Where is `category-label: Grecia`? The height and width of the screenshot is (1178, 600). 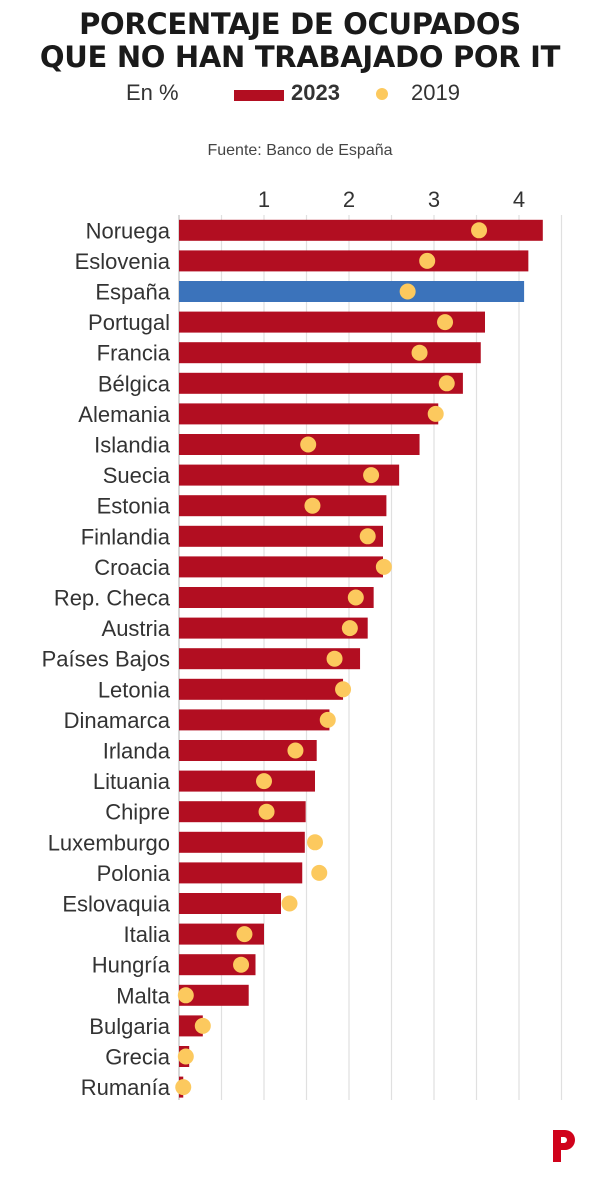
category-label: Grecia is located at coordinates (138, 1057).